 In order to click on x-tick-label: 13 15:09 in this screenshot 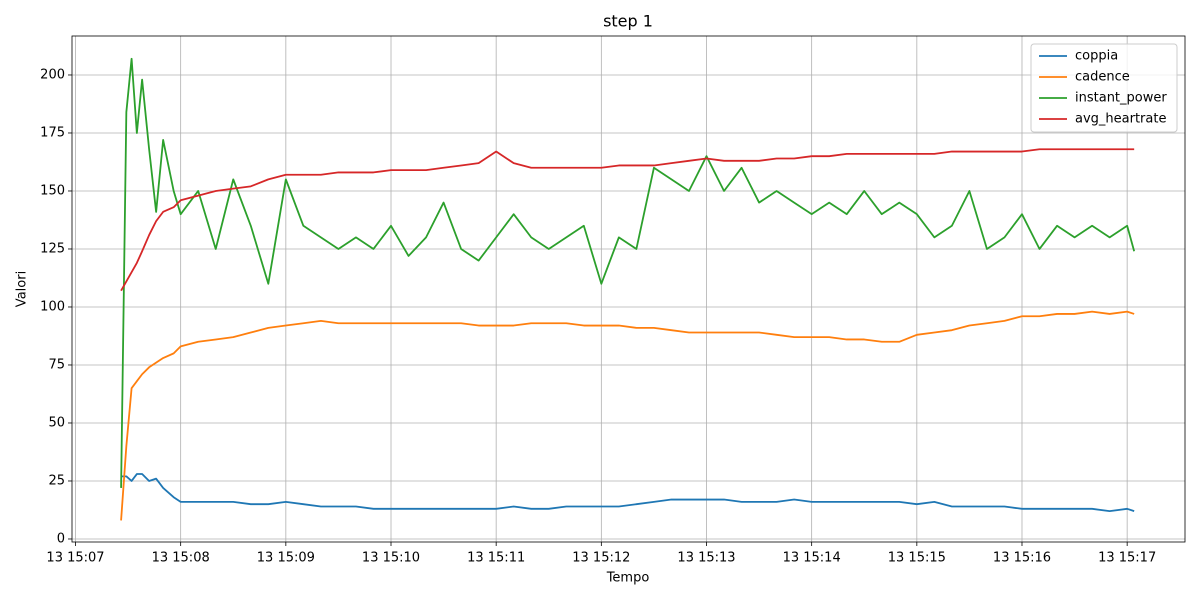, I will do `click(286, 558)`.